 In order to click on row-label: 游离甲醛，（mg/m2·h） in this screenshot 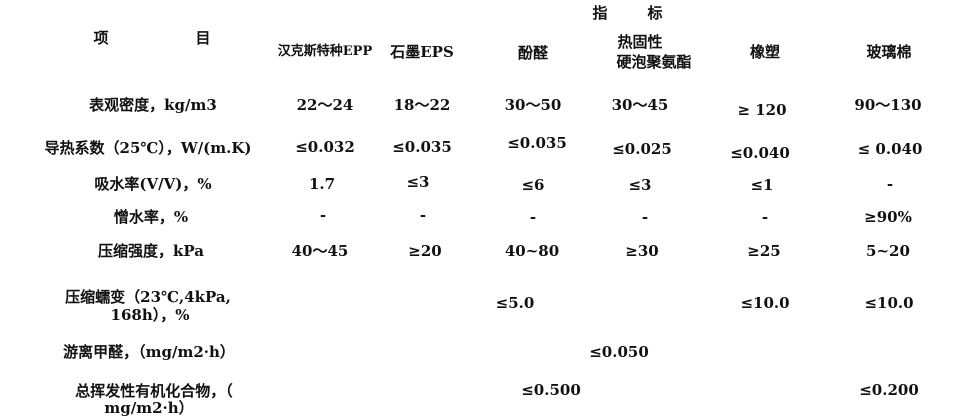, I will do `click(149, 352)`.